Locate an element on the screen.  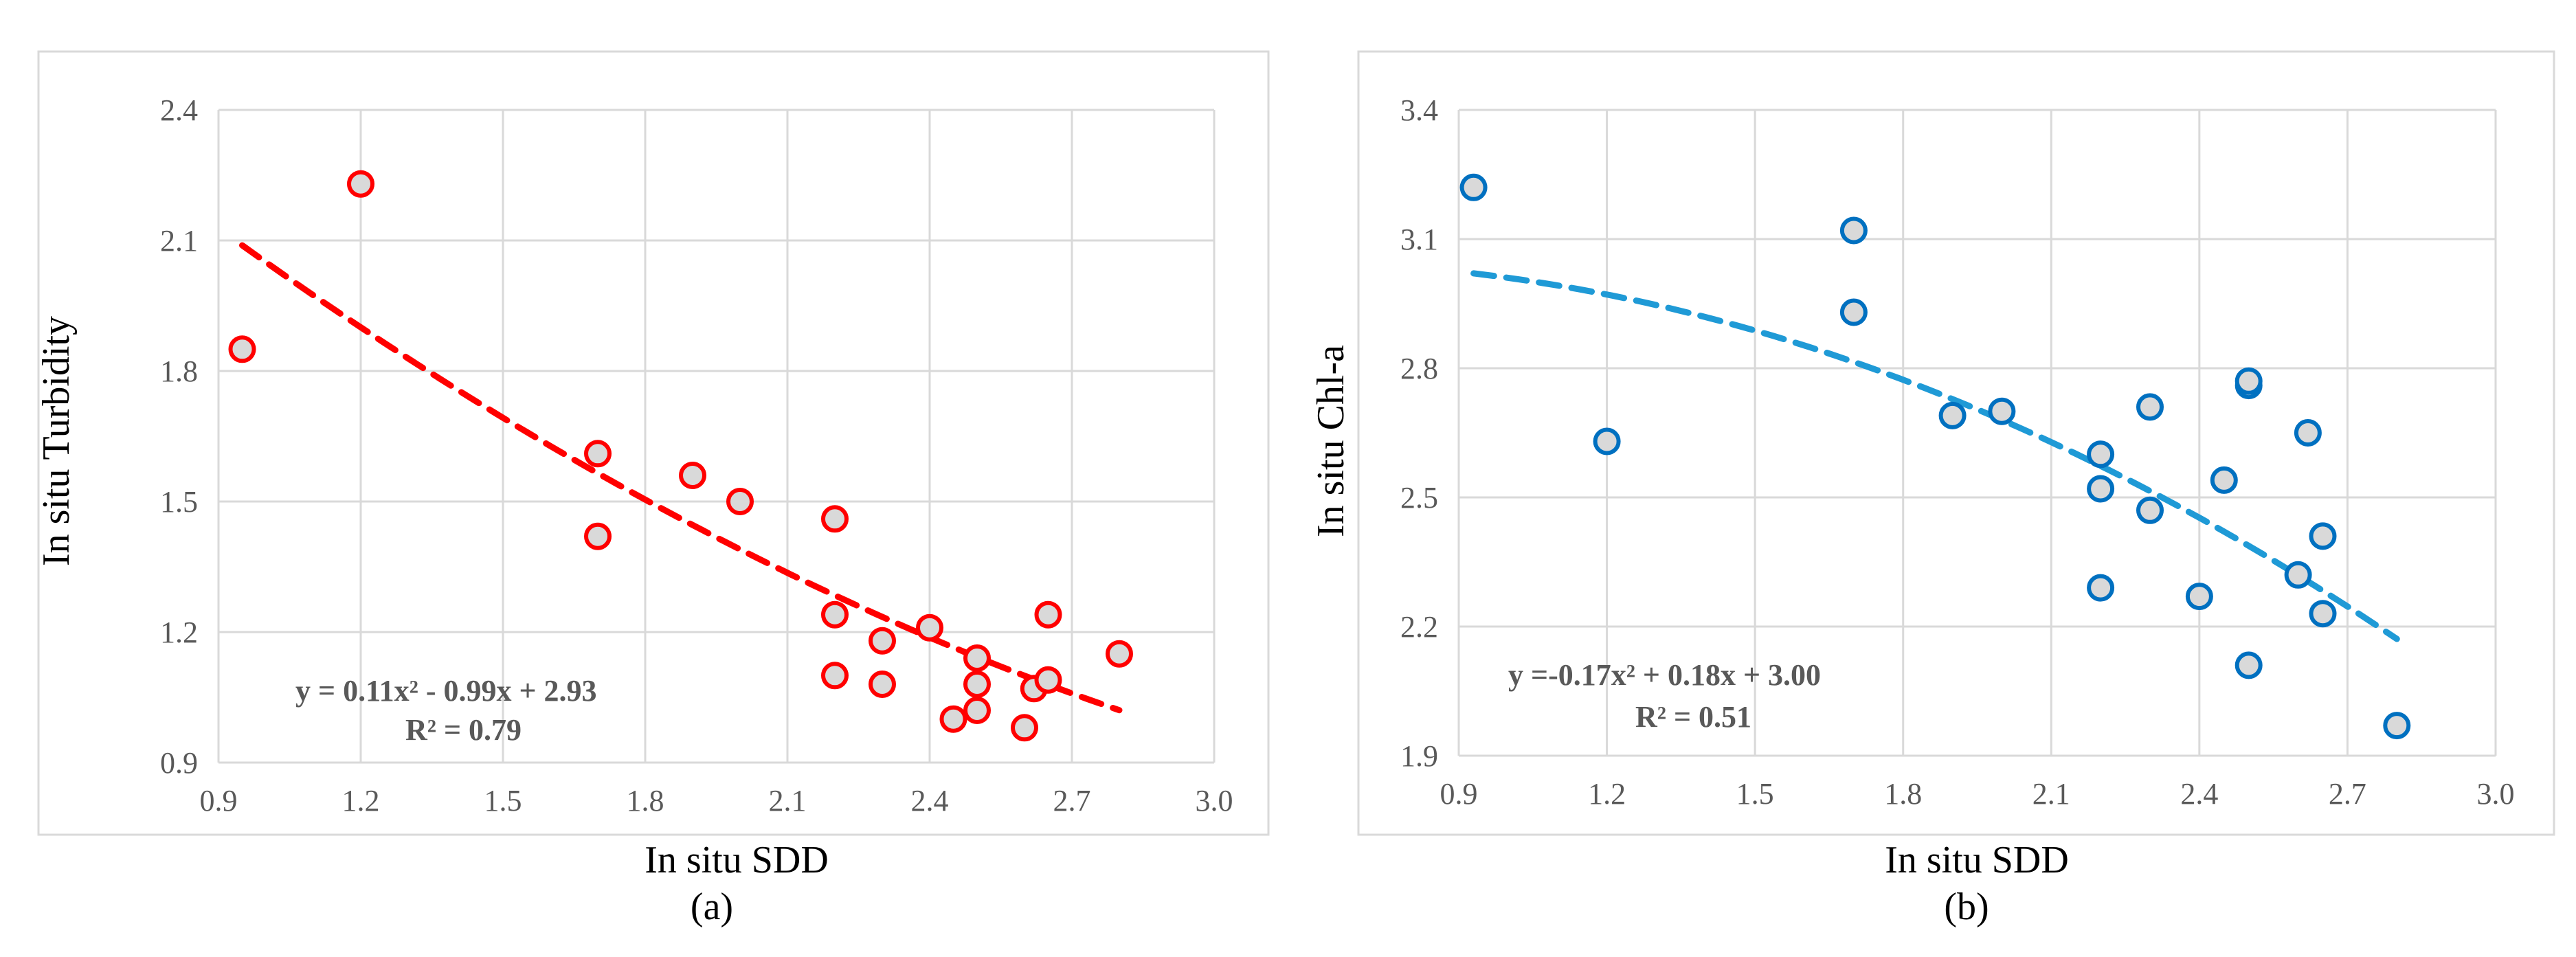
chart-a-xtick: 1.8 is located at coordinates (645, 801).